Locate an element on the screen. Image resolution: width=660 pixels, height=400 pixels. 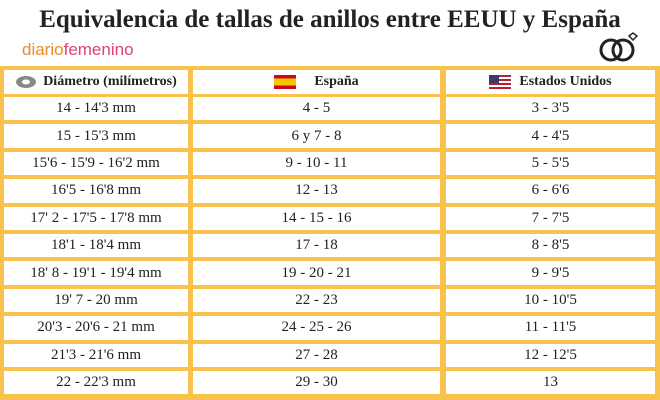
column-header: Estados Unidos is located at coordinates (550, 82).